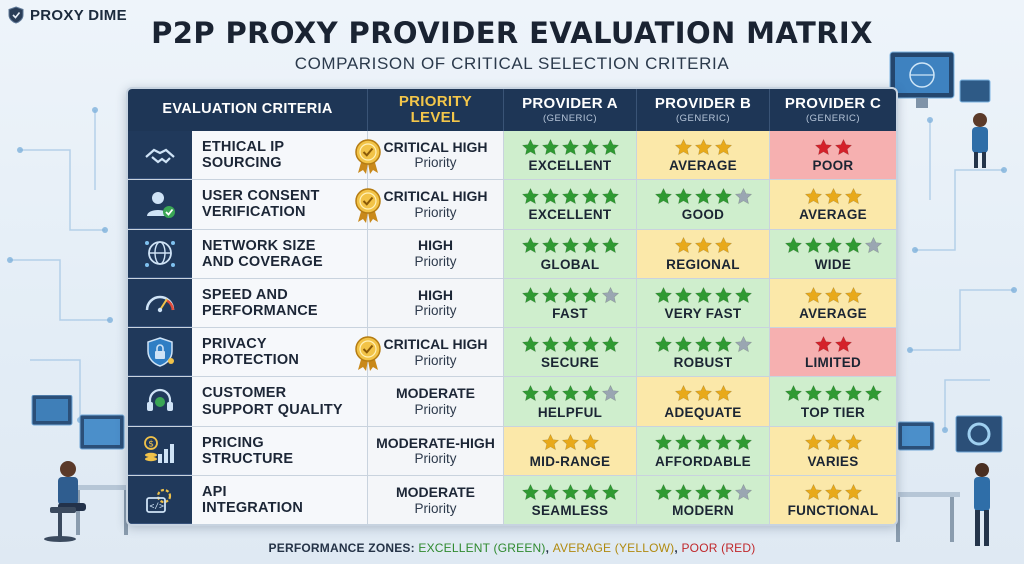 The height and width of the screenshot is (564, 1024). I want to click on header-criteria: EVALUATION CRITERIA, so click(248, 110).